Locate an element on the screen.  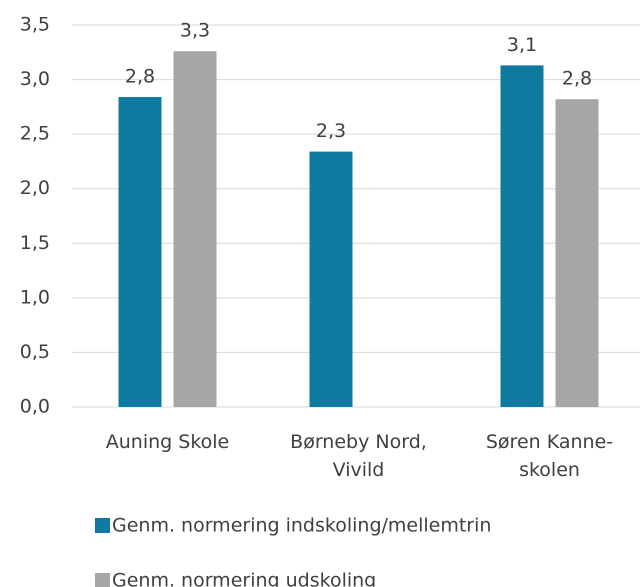
y-tick-label: 2,0 is located at coordinates (35, 188).